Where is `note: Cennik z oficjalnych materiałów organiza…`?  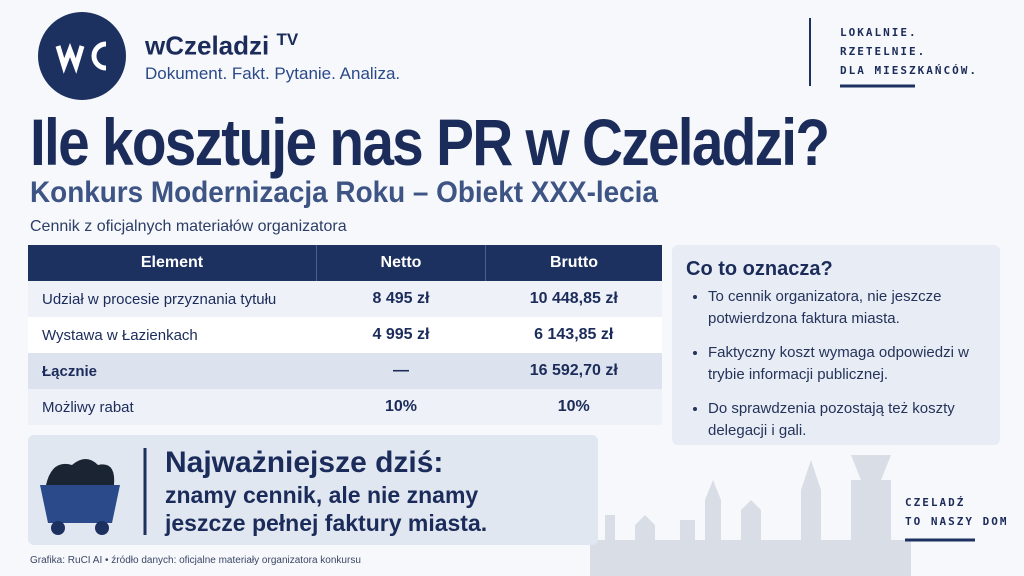
note: Cennik z oficjalnych materiałów organiza… is located at coordinates (188, 226).